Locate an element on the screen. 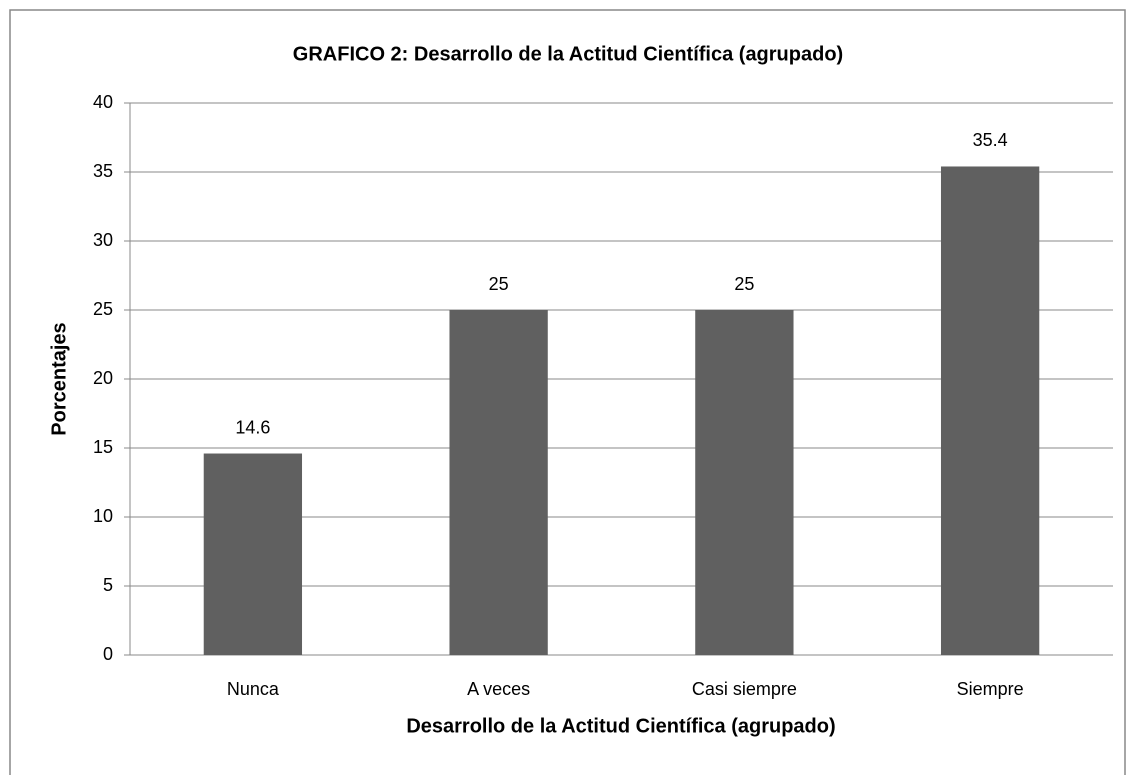 The height and width of the screenshot is (780, 1136). data-label: 14.6 is located at coordinates (252, 427).